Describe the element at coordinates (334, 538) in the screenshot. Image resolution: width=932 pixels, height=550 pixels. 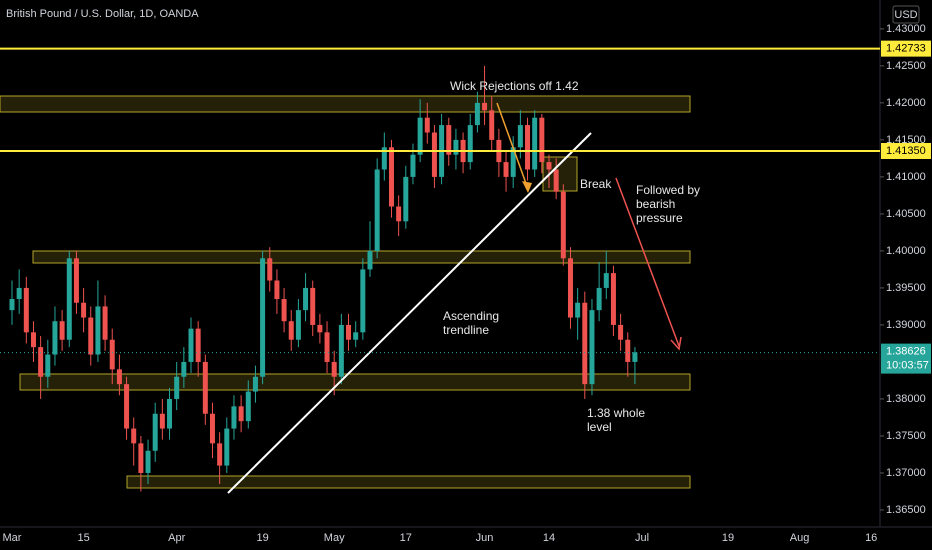
I see `x-tick-label: May` at that location.